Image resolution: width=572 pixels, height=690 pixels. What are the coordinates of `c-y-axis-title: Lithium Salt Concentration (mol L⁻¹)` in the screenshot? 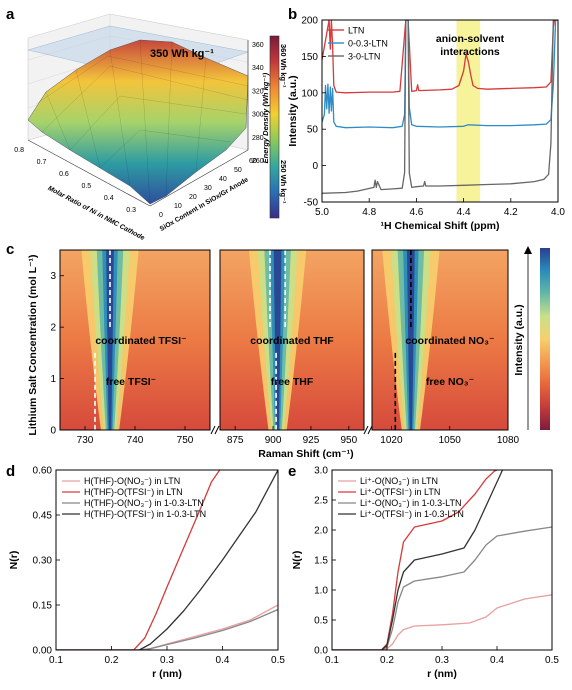 It's located at (33, 344).